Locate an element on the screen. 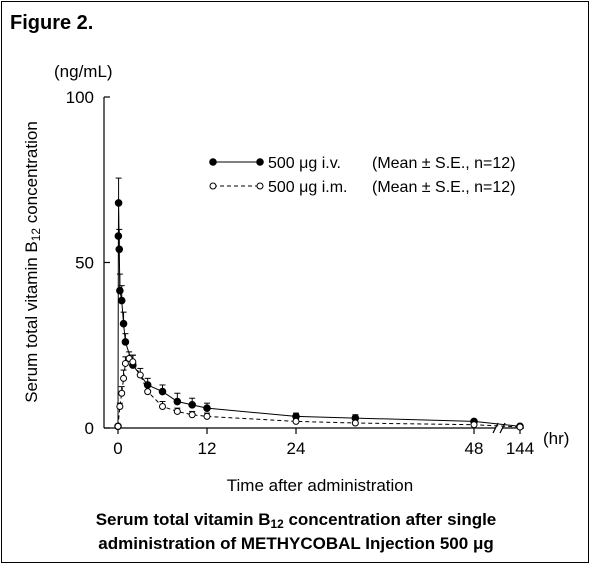 This screenshot has width=592, height=566. y-tick-label: 0 is located at coordinates (89, 428).